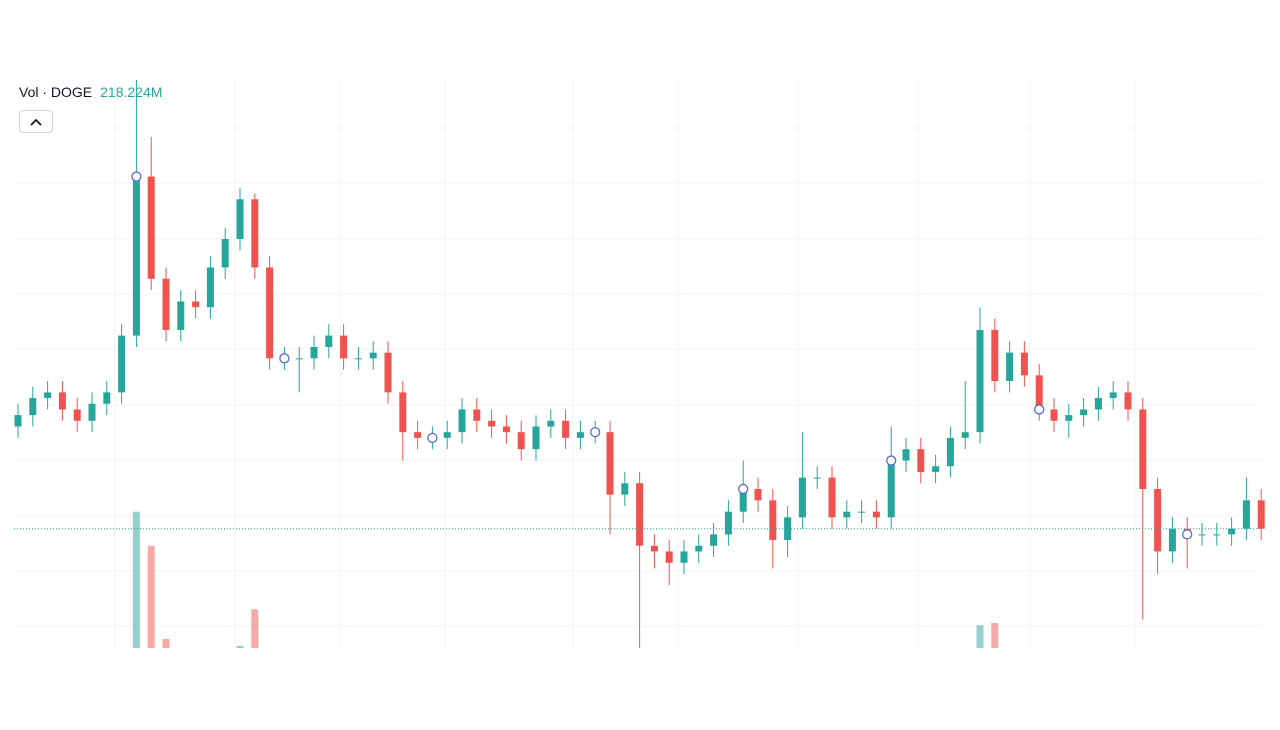 This screenshot has height=730, width=1280. I want to click on volume-legend: Vol · DOGE 218.224M, so click(90, 92).